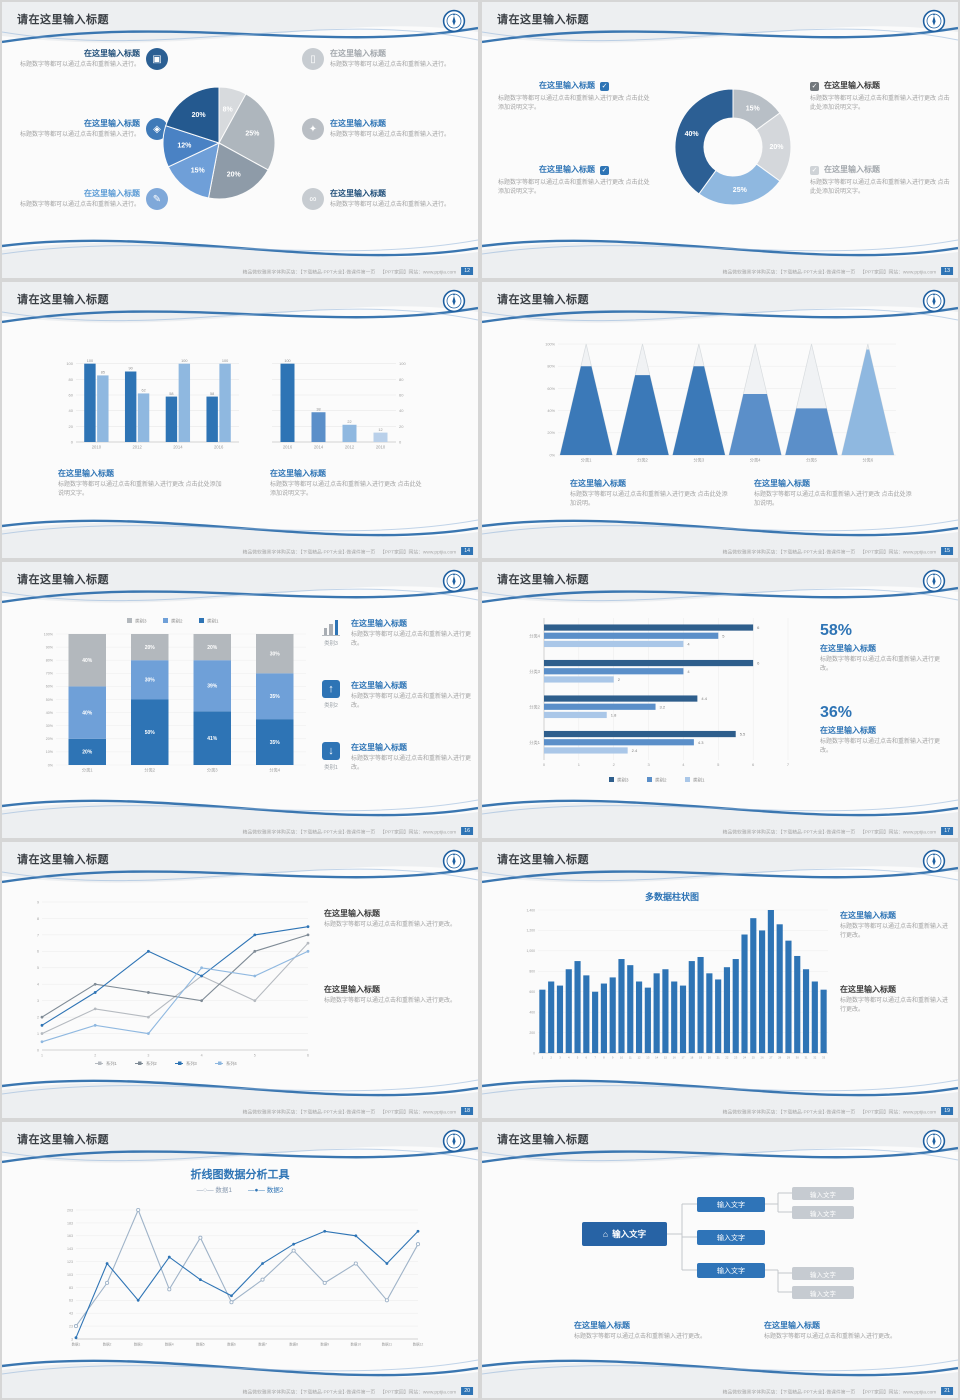 This screenshot has width=960, height=1400. What do you see at coordinates (531, 910) in the screenshot?
I see `svg-text: 1,400` at bounding box center [531, 910].